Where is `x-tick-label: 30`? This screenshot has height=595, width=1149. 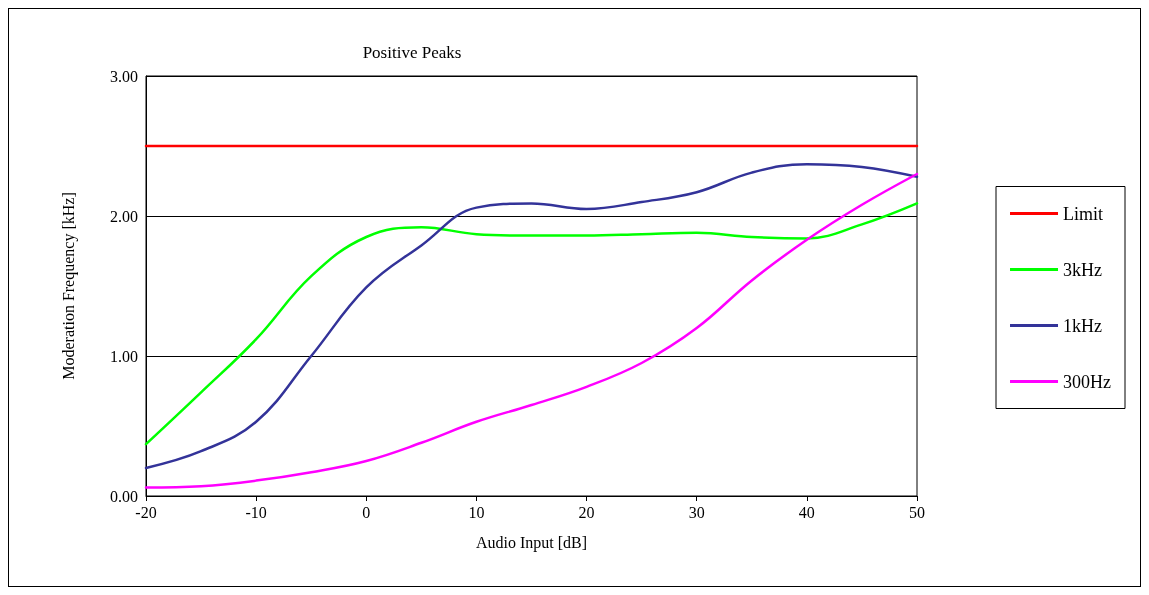 x-tick-label: 30 is located at coordinates (696, 512).